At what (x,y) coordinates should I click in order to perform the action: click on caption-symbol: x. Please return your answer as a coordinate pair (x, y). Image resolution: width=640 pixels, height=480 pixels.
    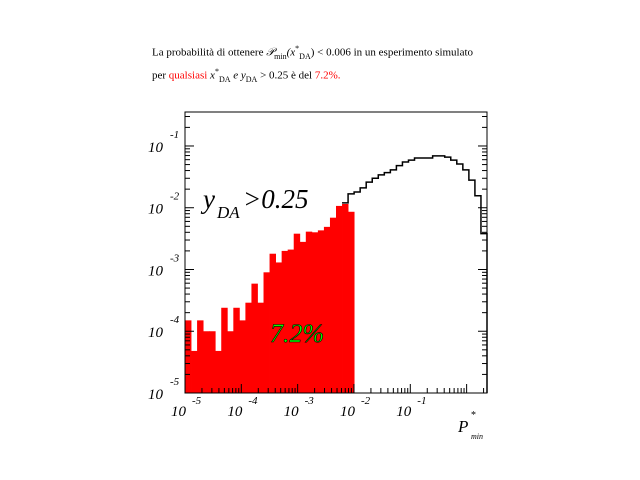
    Looking at the image, I should click on (211, 75).